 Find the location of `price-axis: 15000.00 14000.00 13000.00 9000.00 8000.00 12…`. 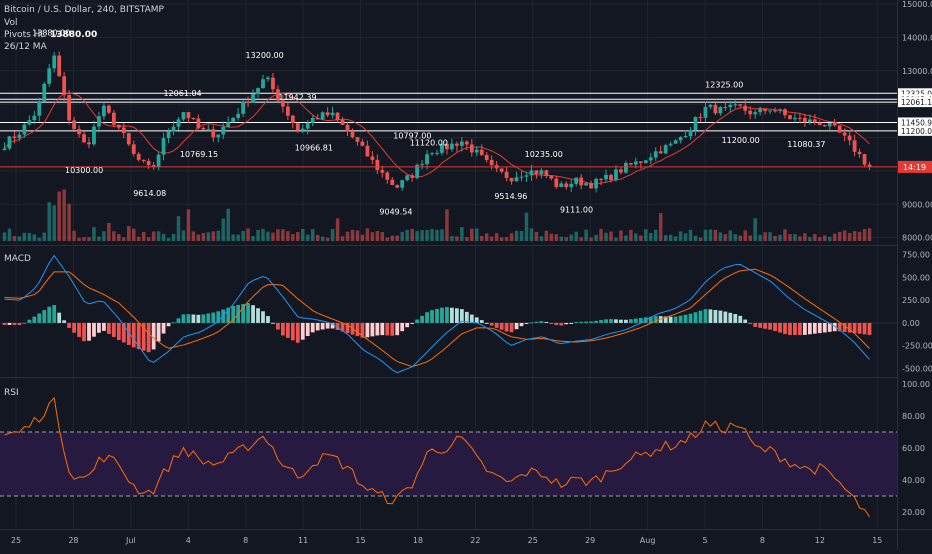

price-axis: 15000.00 14000.00 13000.00 9000.00 8000.00 12… is located at coordinates (915, 258).